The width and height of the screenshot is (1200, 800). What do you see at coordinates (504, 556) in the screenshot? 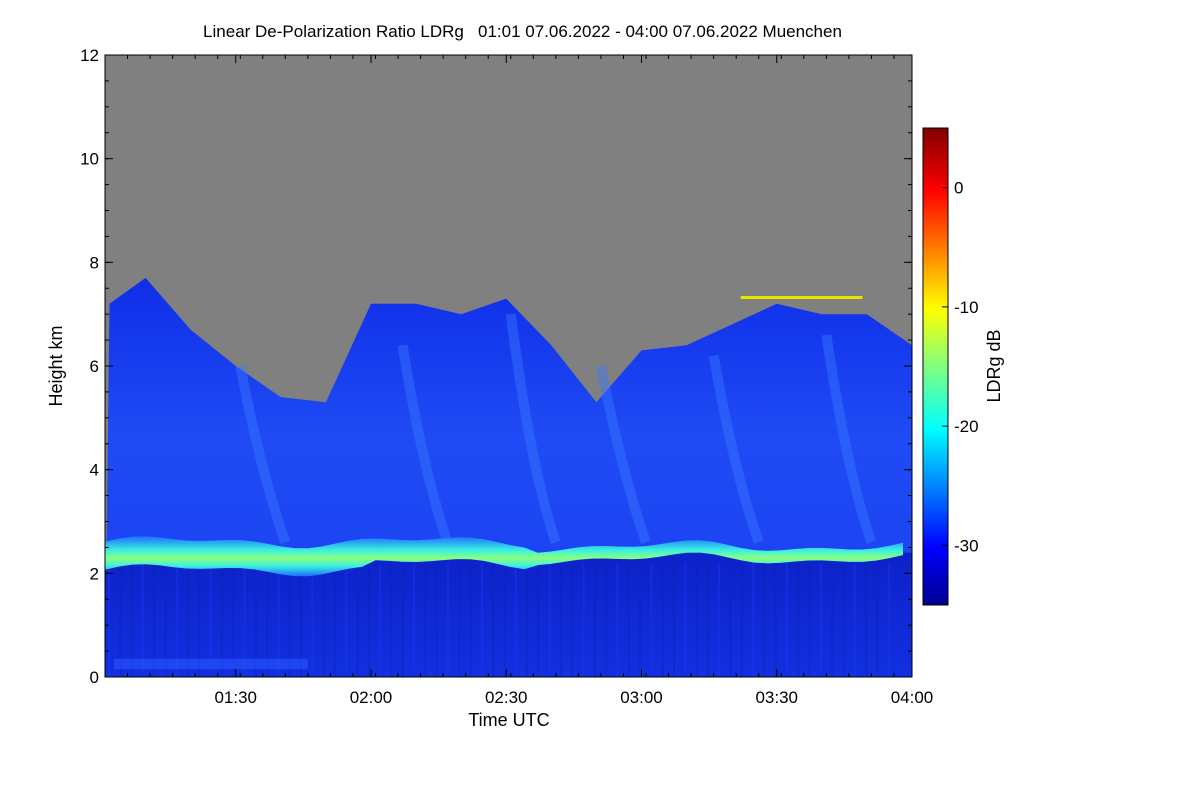
I see `melting-layer-band` at bounding box center [504, 556].